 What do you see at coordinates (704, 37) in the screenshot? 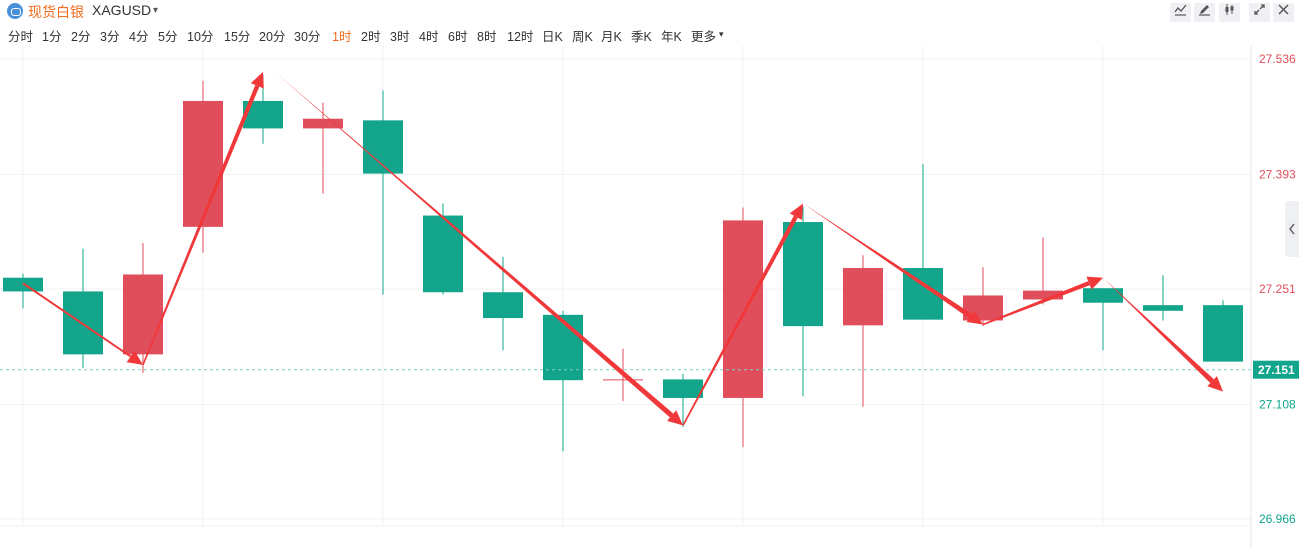
I see `period-tab: 更多` at bounding box center [704, 37].